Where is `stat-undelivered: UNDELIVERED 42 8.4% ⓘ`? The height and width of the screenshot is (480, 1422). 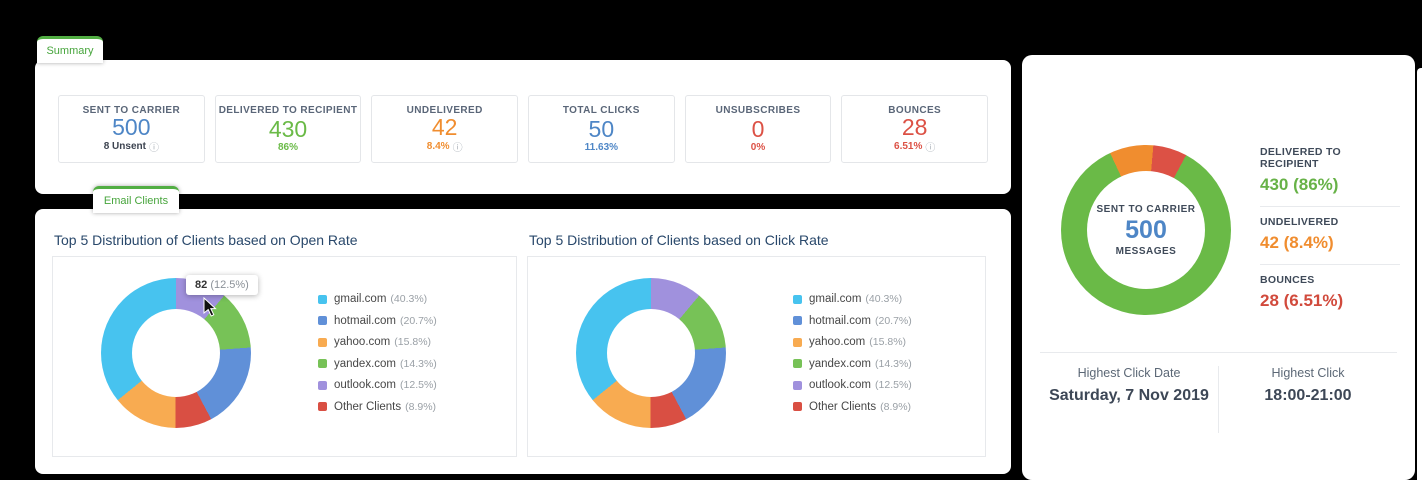 stat-undelivered: UNDELIVERED 42 8.4% ⓘ is located at coordinates (445, 129).